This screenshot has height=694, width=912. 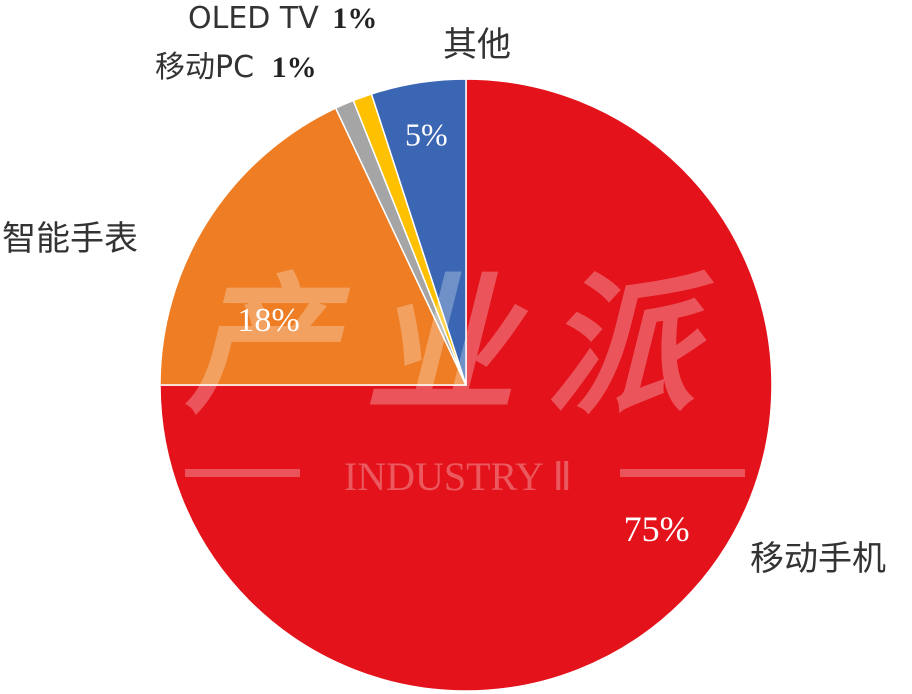 I want to click on category-label-smartwatch: 智能手表, so click(x=70, y=239).